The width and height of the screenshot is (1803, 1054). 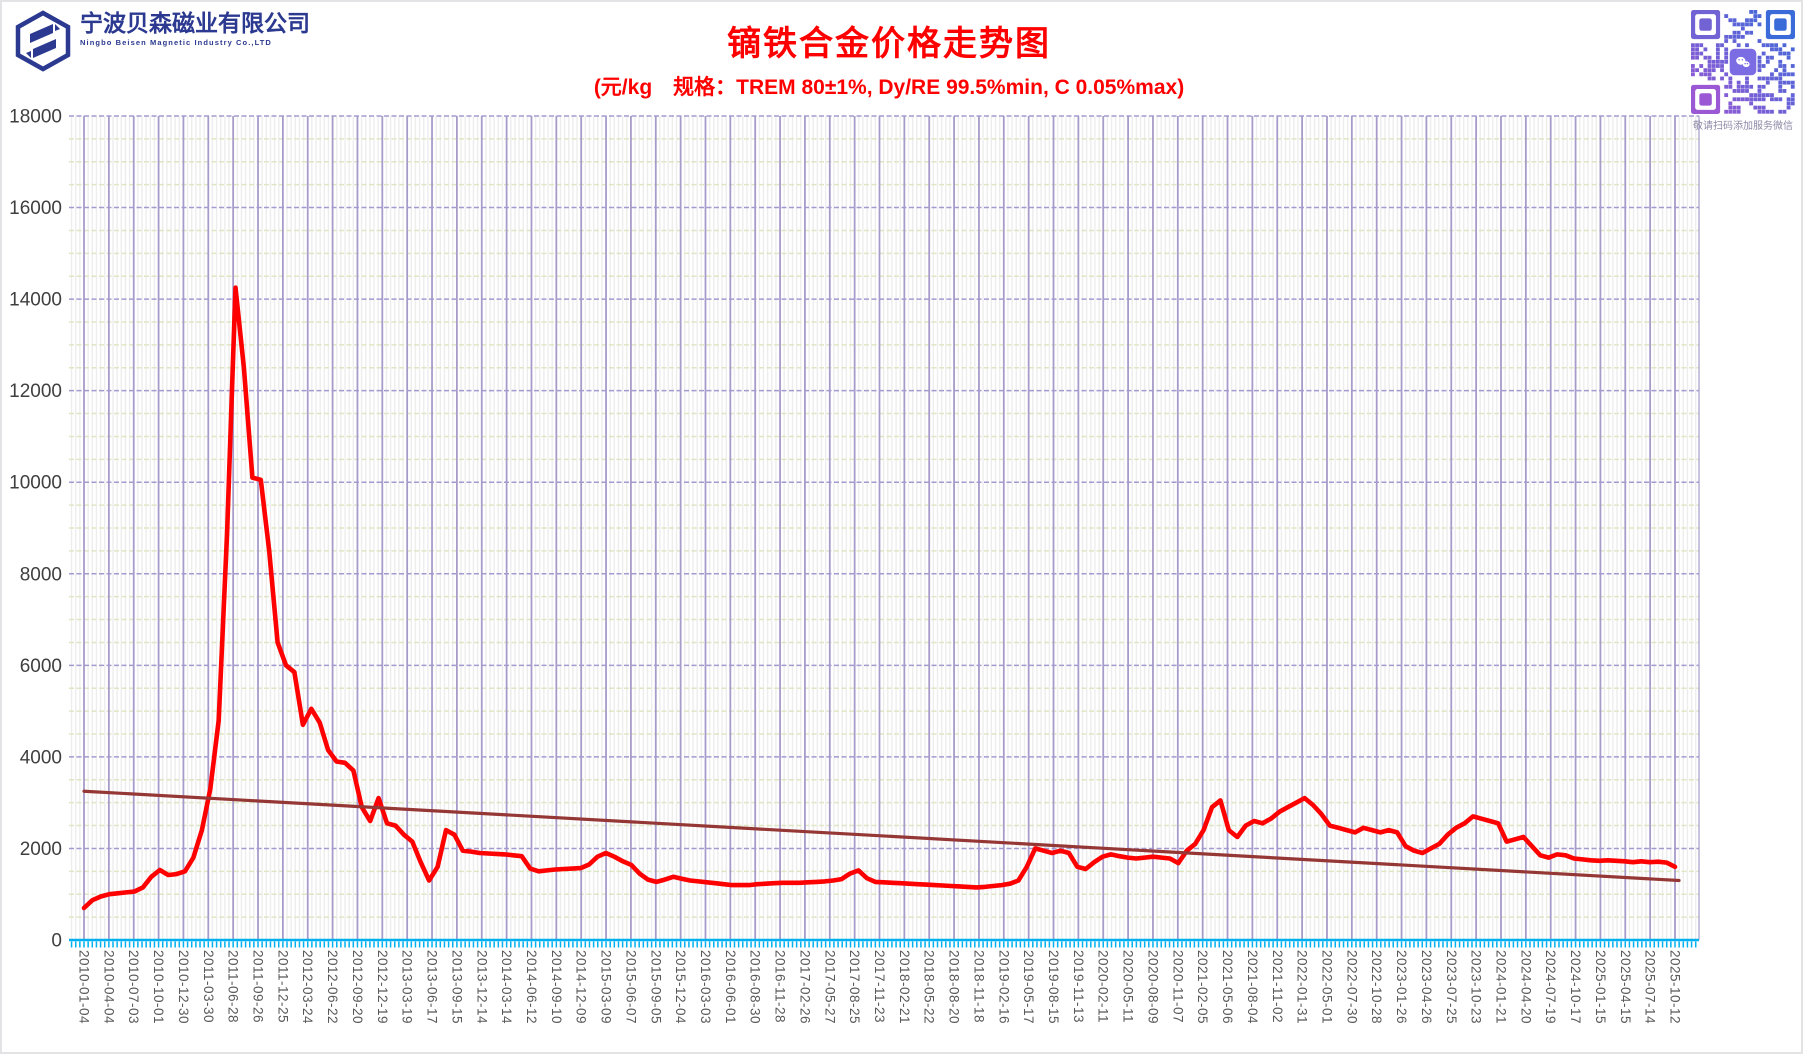 What do you see at coordinates (854, 987) in the screenshot?
I see `svg-text: 2017-08-25` at bounding box center [854, 987].